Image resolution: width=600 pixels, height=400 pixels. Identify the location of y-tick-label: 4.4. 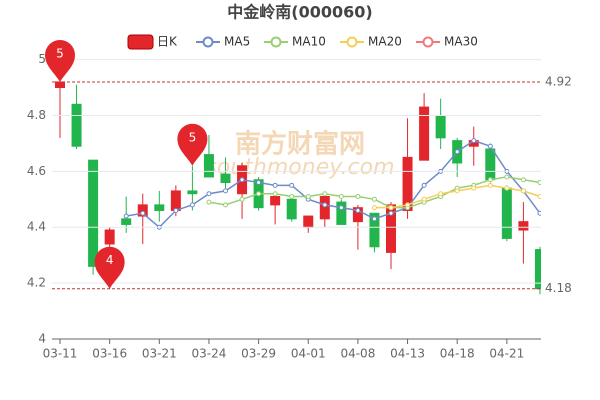
(36, 227).